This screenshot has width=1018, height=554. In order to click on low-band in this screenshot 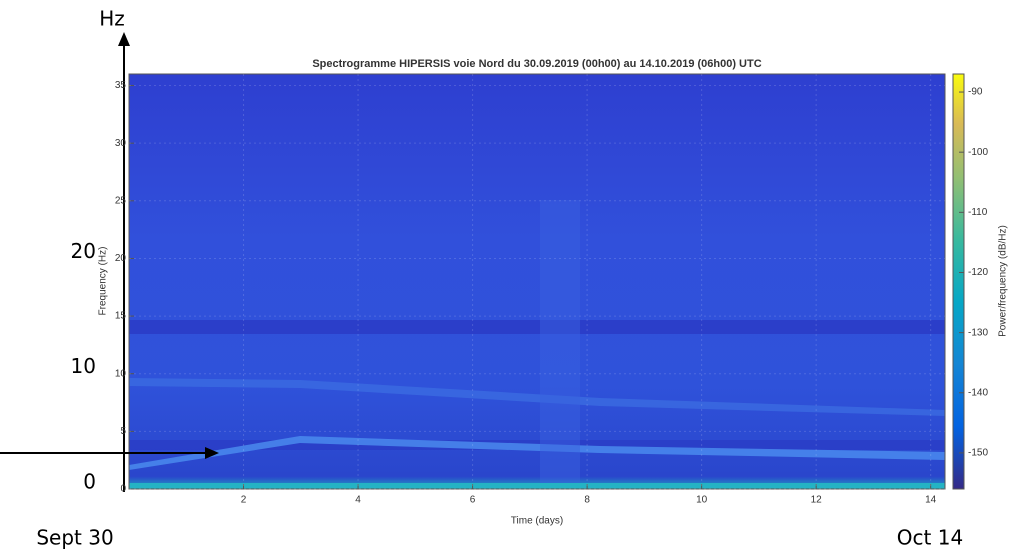, I will do `click(537, 486)`.